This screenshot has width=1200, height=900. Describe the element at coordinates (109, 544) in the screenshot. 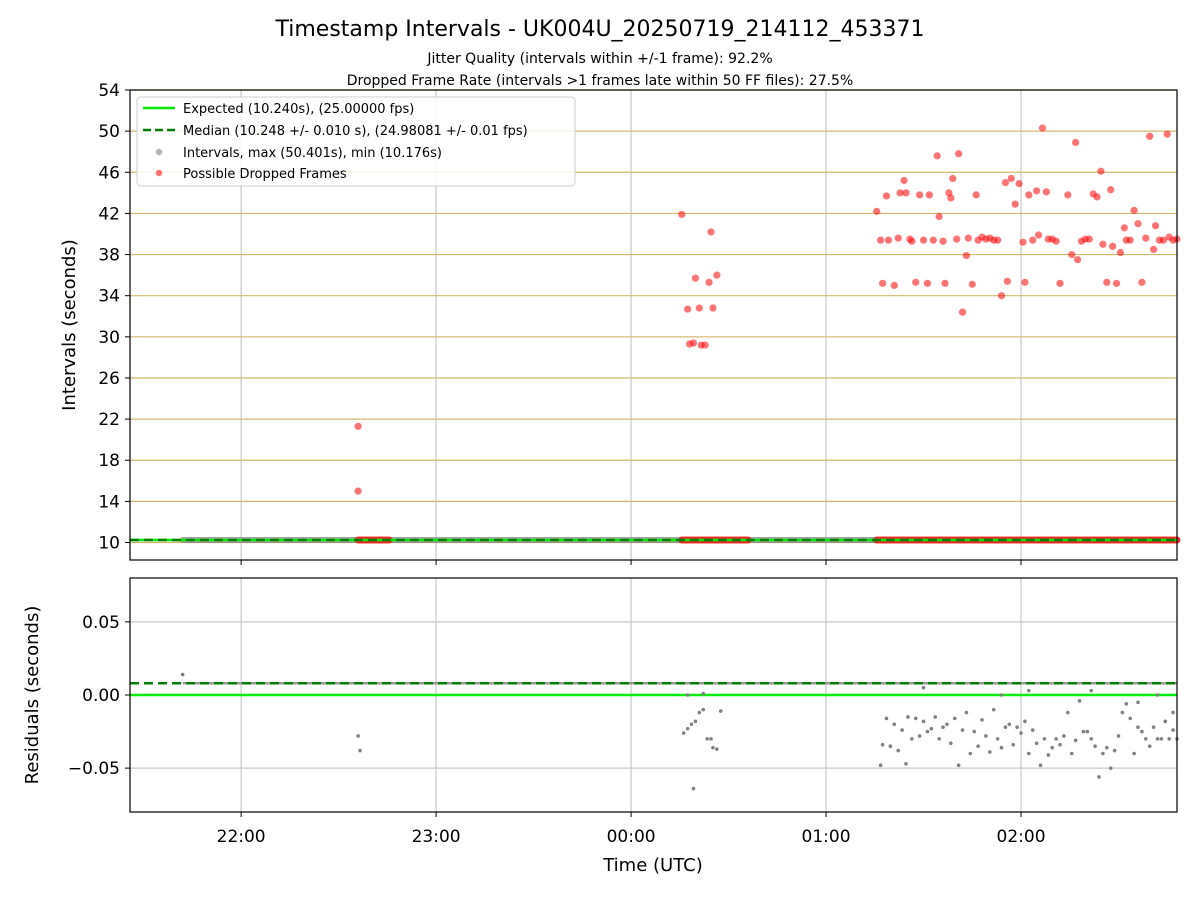

I see `intervals-y-tick-label: 10` at that location.